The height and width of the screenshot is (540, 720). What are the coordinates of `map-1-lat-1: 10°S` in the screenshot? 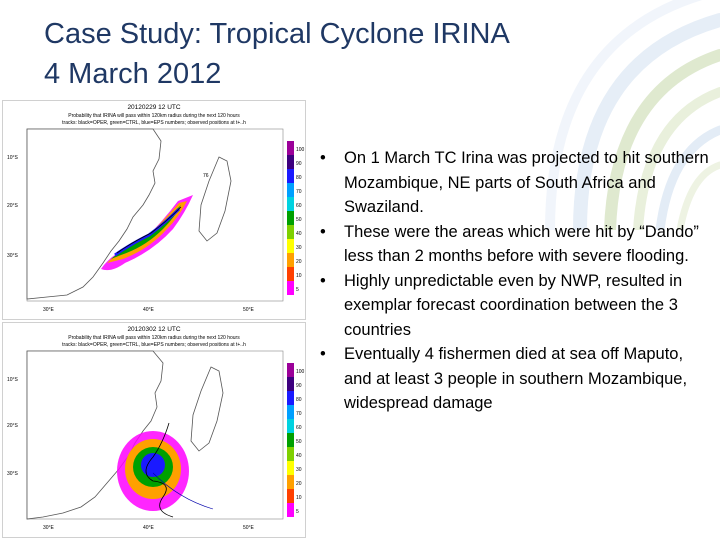 It's located at (13, 158).